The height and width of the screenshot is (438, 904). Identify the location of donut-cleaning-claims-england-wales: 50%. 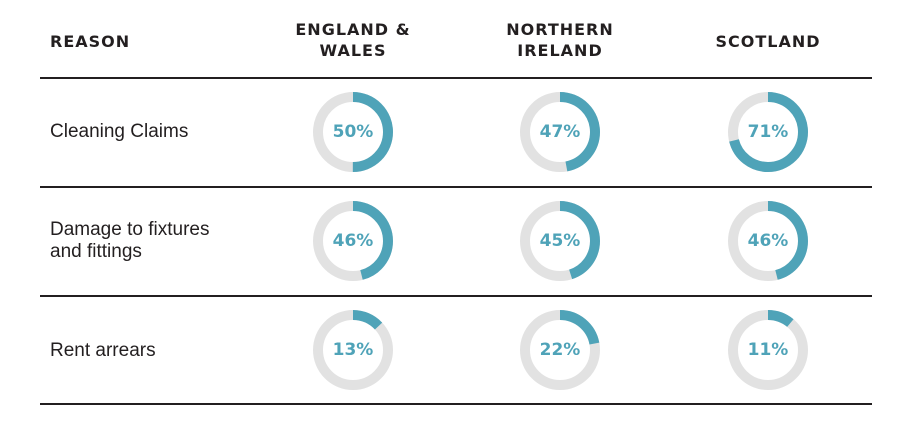
(353, 132).